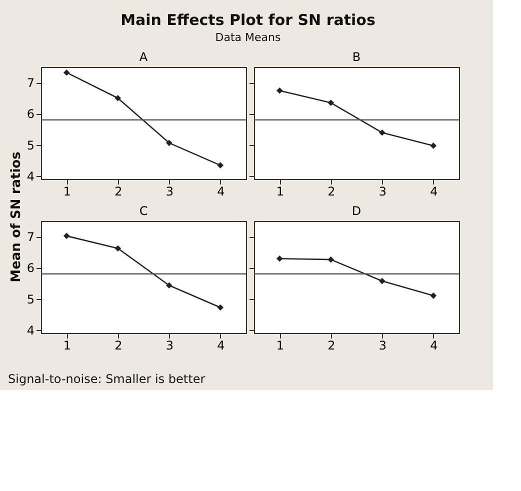  Describe the element at coordinates (356, 57) in the screenshot. I see `chart-title: B` at that location.